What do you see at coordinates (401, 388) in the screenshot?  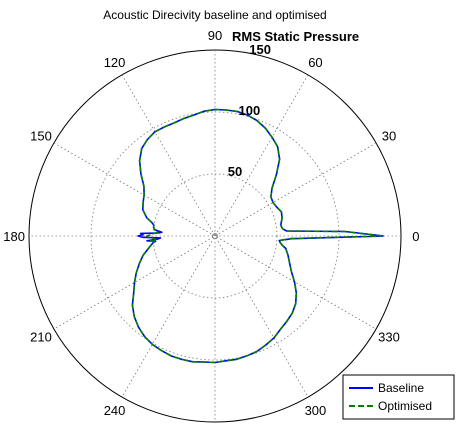 I see `legend-label: Baseline` at bounding box center [401, 388].